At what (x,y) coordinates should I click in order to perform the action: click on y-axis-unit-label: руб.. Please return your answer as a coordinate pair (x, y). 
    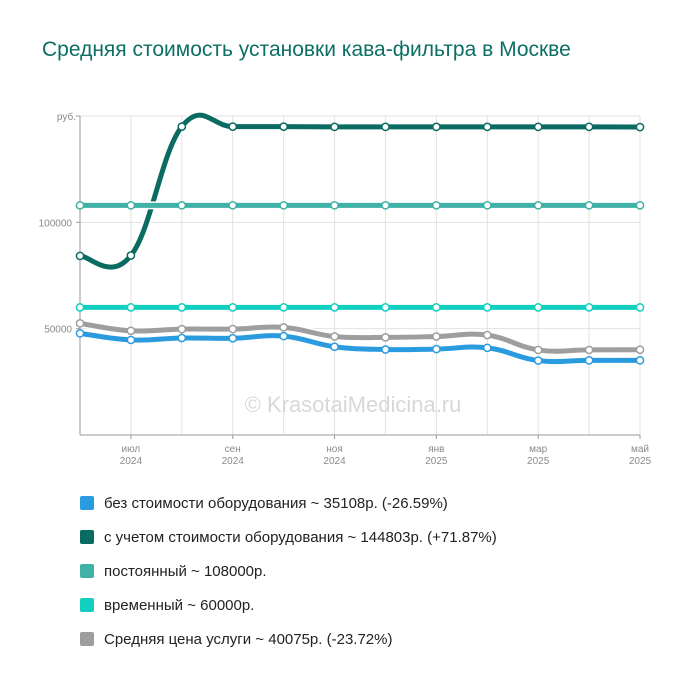
    Looking at the image, I should click on (66, 117).